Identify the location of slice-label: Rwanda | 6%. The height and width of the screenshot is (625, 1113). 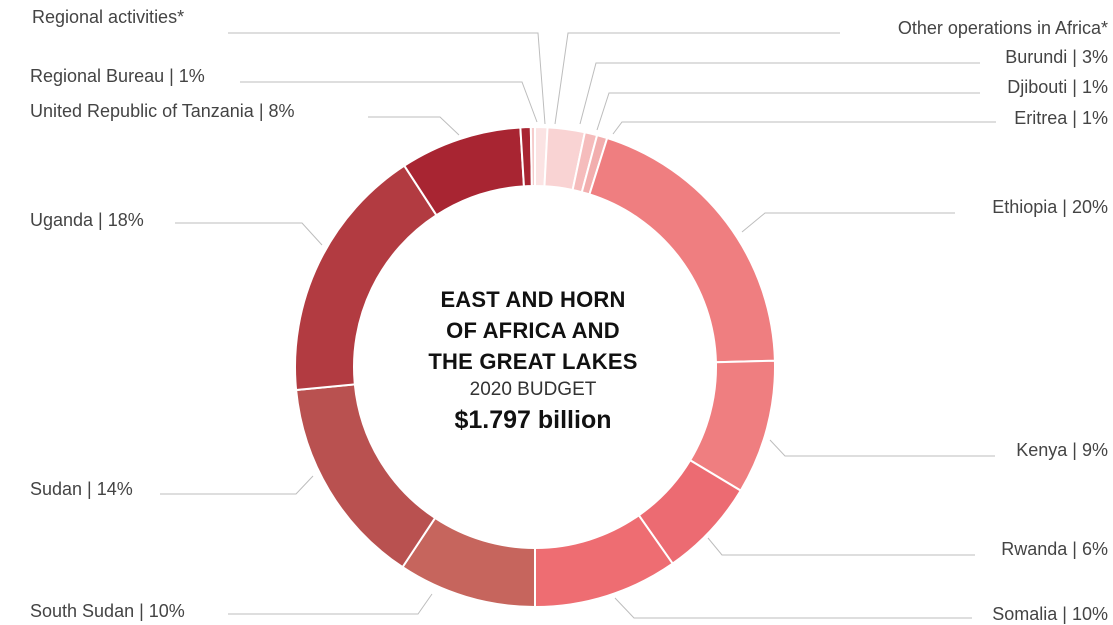
(1054, 549).